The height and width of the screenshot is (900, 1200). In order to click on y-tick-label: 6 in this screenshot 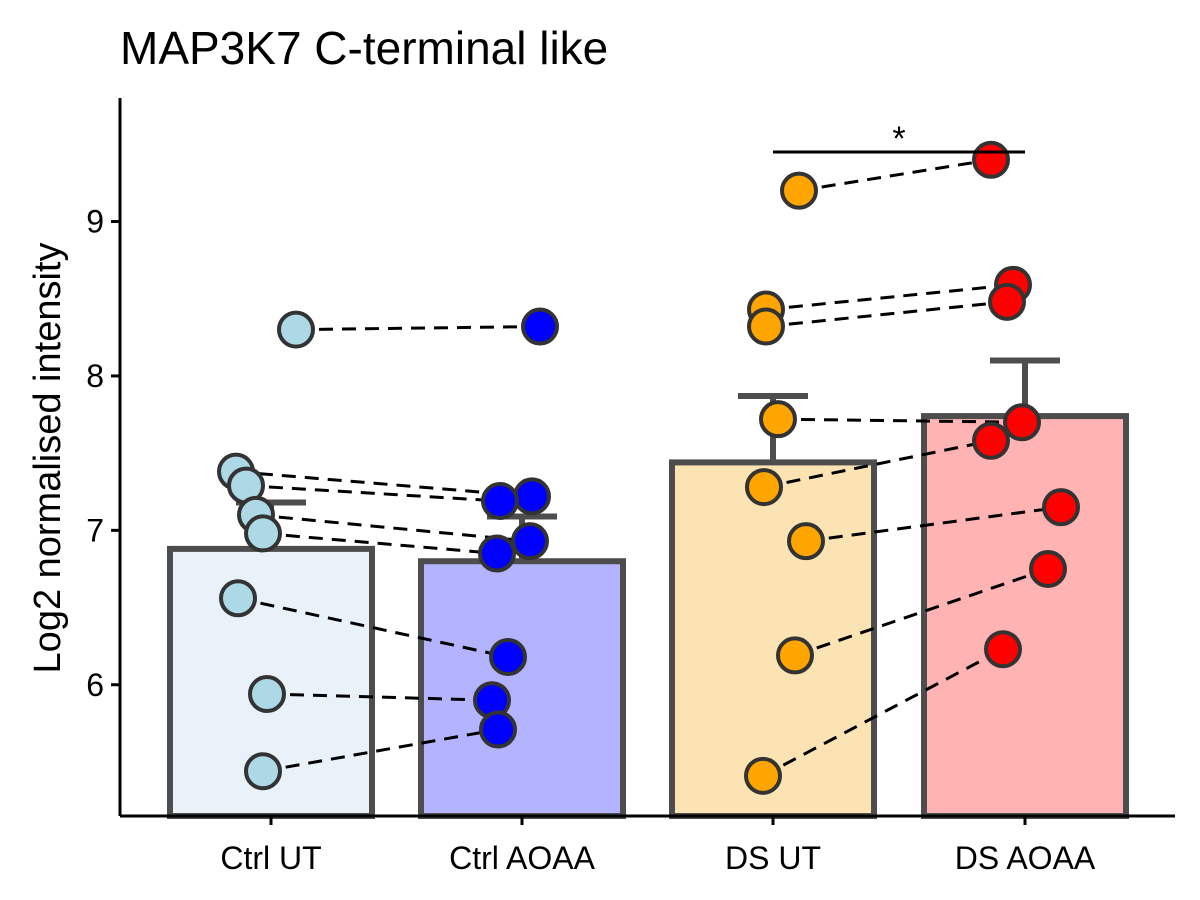, I will do `click(95, 685)`.